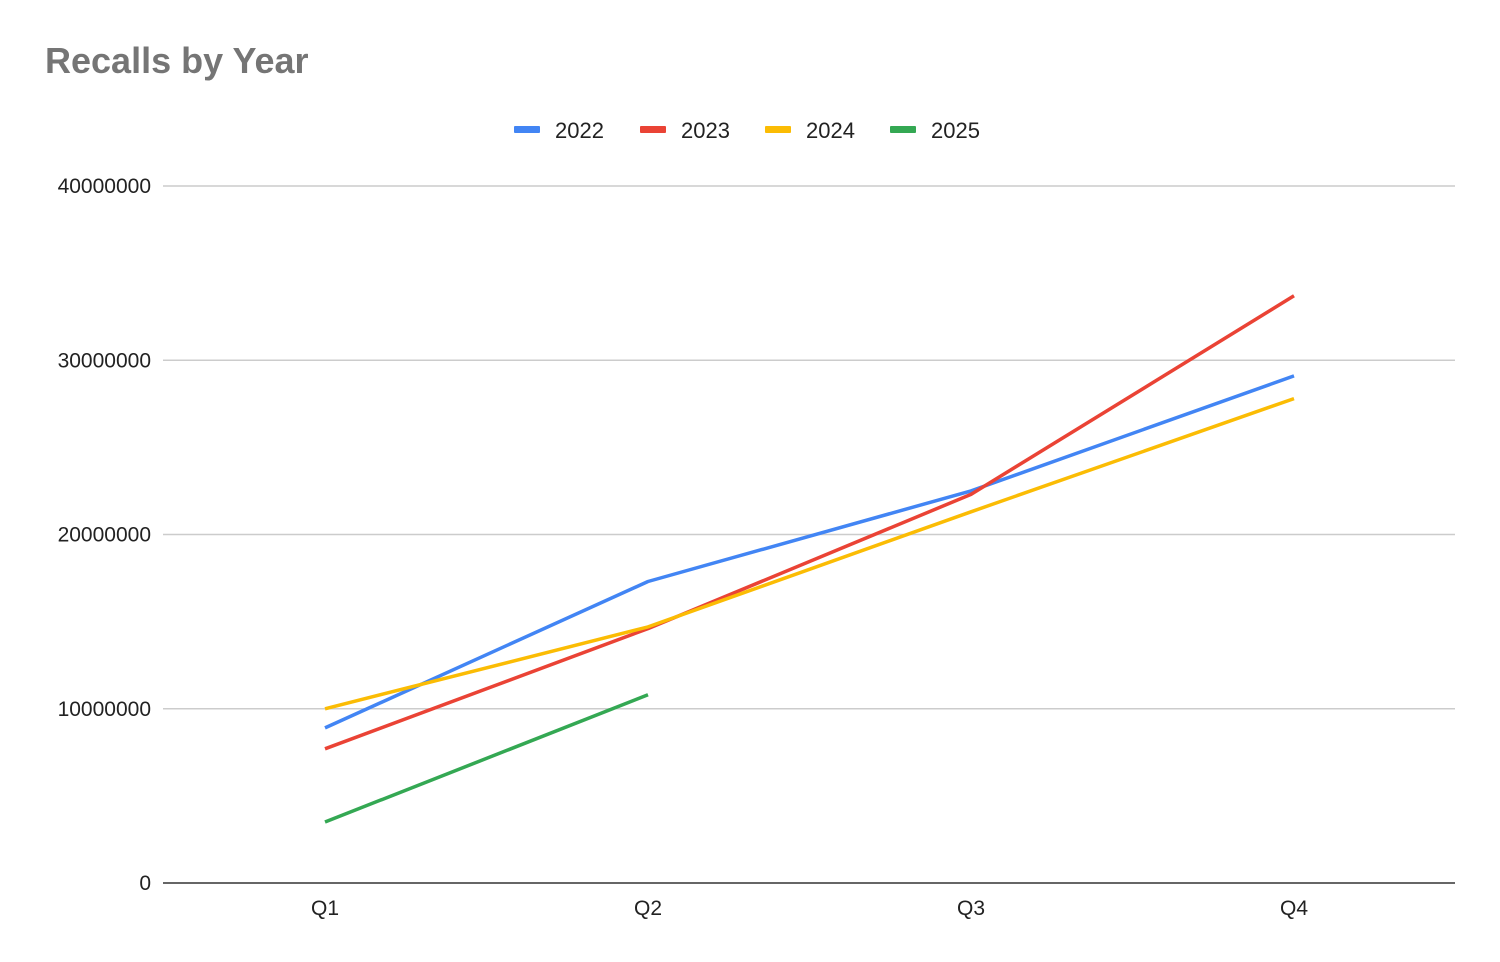 This screenshot has width=1500, height=962. Describe the element at coordinates (104, 186) in the screenshot. I see `y-tick-label: 40000000` at that location.